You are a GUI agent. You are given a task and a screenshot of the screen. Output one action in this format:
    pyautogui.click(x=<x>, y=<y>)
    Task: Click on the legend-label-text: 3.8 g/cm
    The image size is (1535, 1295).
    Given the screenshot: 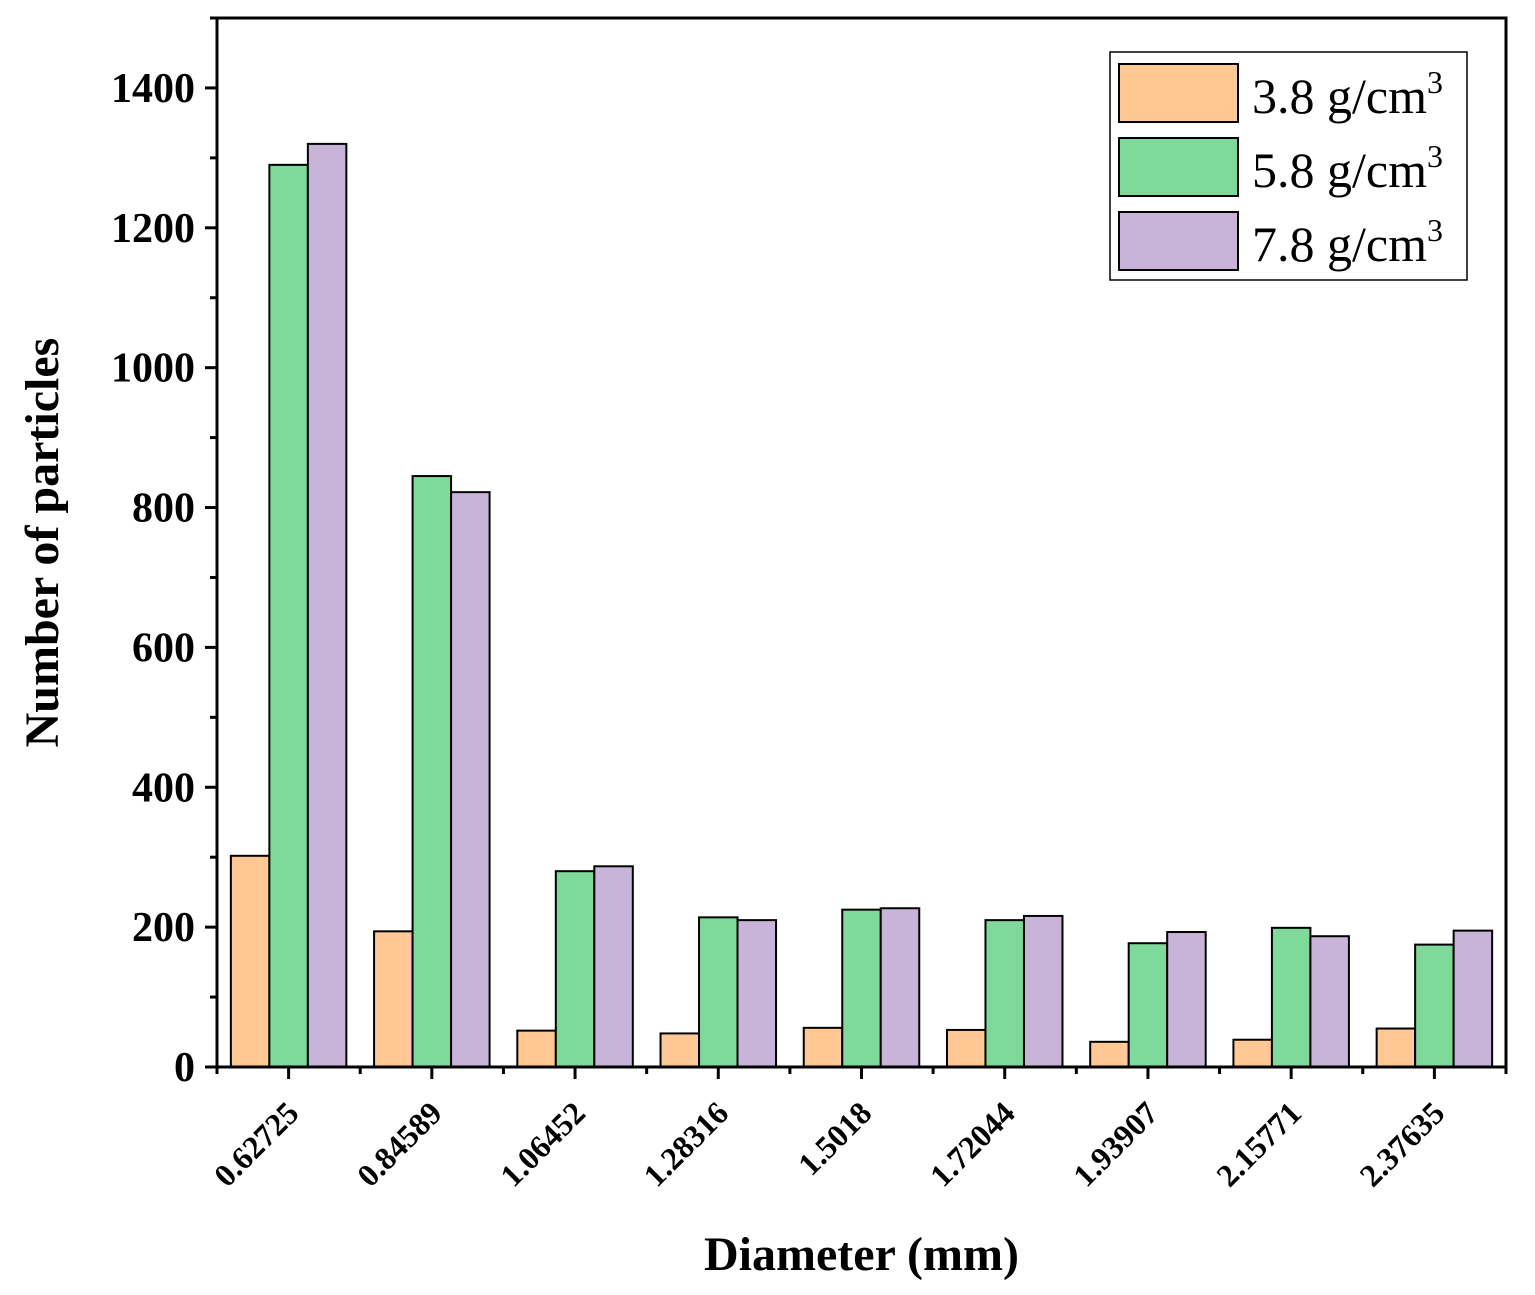 What is the action you would take?
    pyautogui.click(x=1339, y=96)
    